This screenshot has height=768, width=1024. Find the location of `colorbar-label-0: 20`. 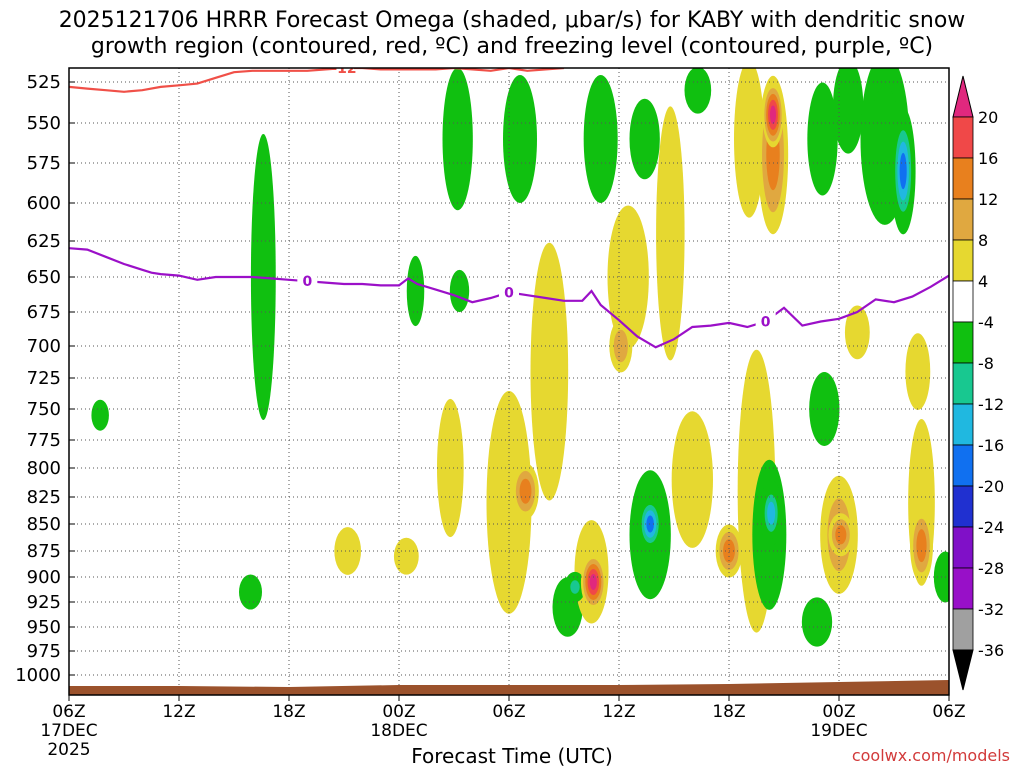

colorbar-label-0: 20 is located at coordinates (988, 117).